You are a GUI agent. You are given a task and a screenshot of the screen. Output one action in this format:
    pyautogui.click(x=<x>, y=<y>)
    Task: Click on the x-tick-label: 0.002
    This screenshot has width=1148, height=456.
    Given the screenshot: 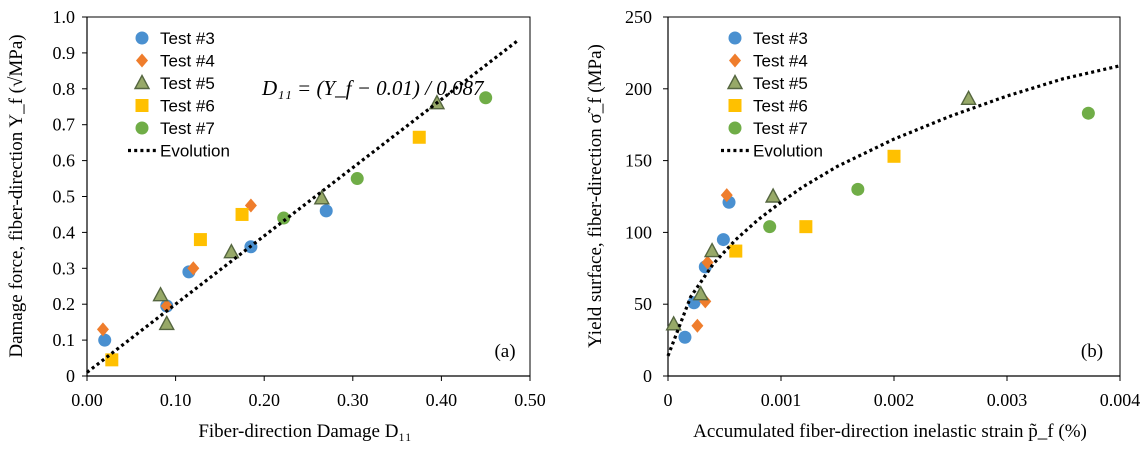 What is the action you would take?
    pyautogui.click(x=894, y=400)
    